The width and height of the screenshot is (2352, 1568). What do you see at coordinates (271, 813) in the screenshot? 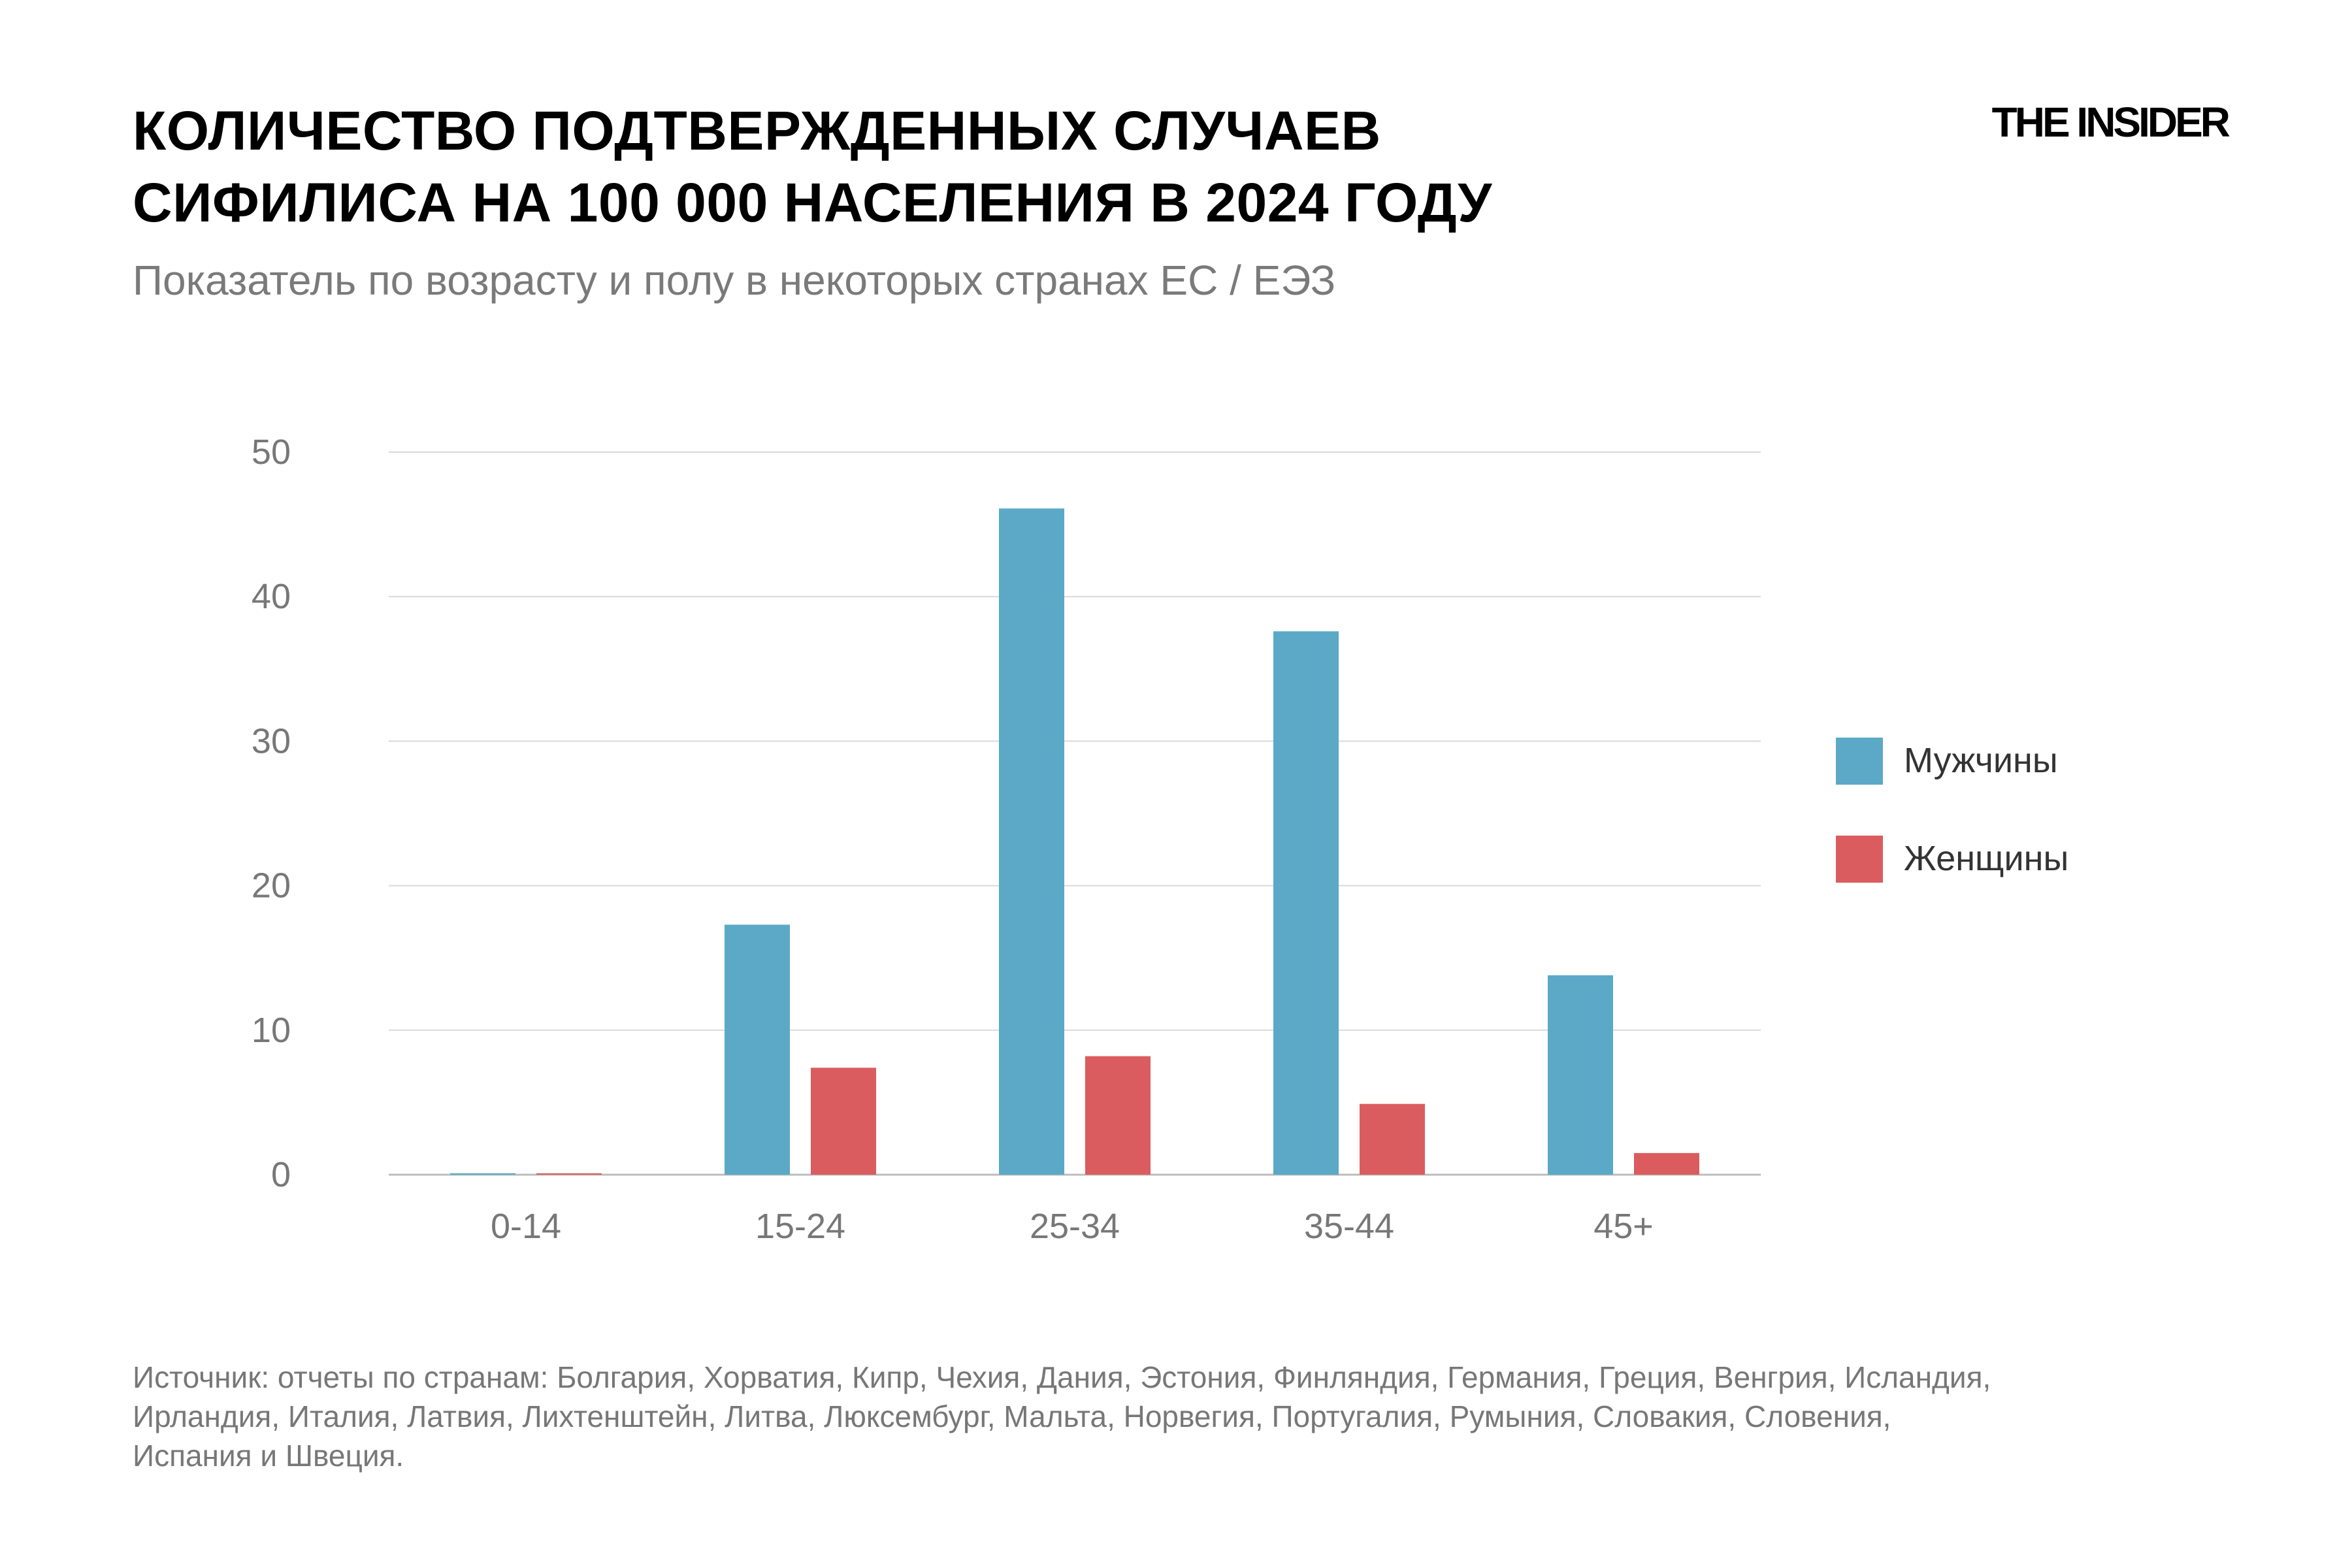
I see `y-axis-ticks: 0 10 20 30 40 50` at bounding box center [271, 813].